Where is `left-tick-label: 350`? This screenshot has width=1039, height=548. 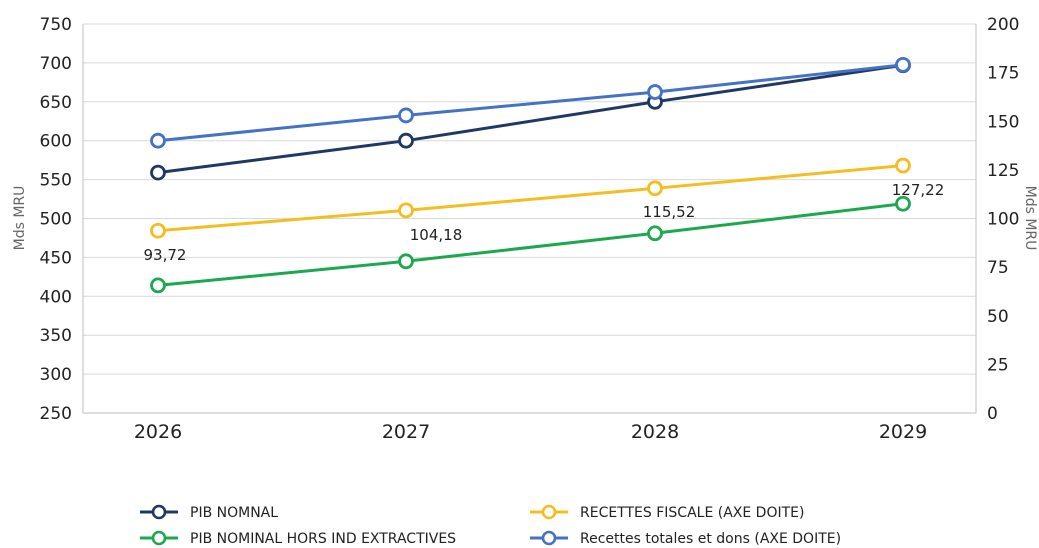 left-tick-label: 350 is located at coordinates (56, 336).